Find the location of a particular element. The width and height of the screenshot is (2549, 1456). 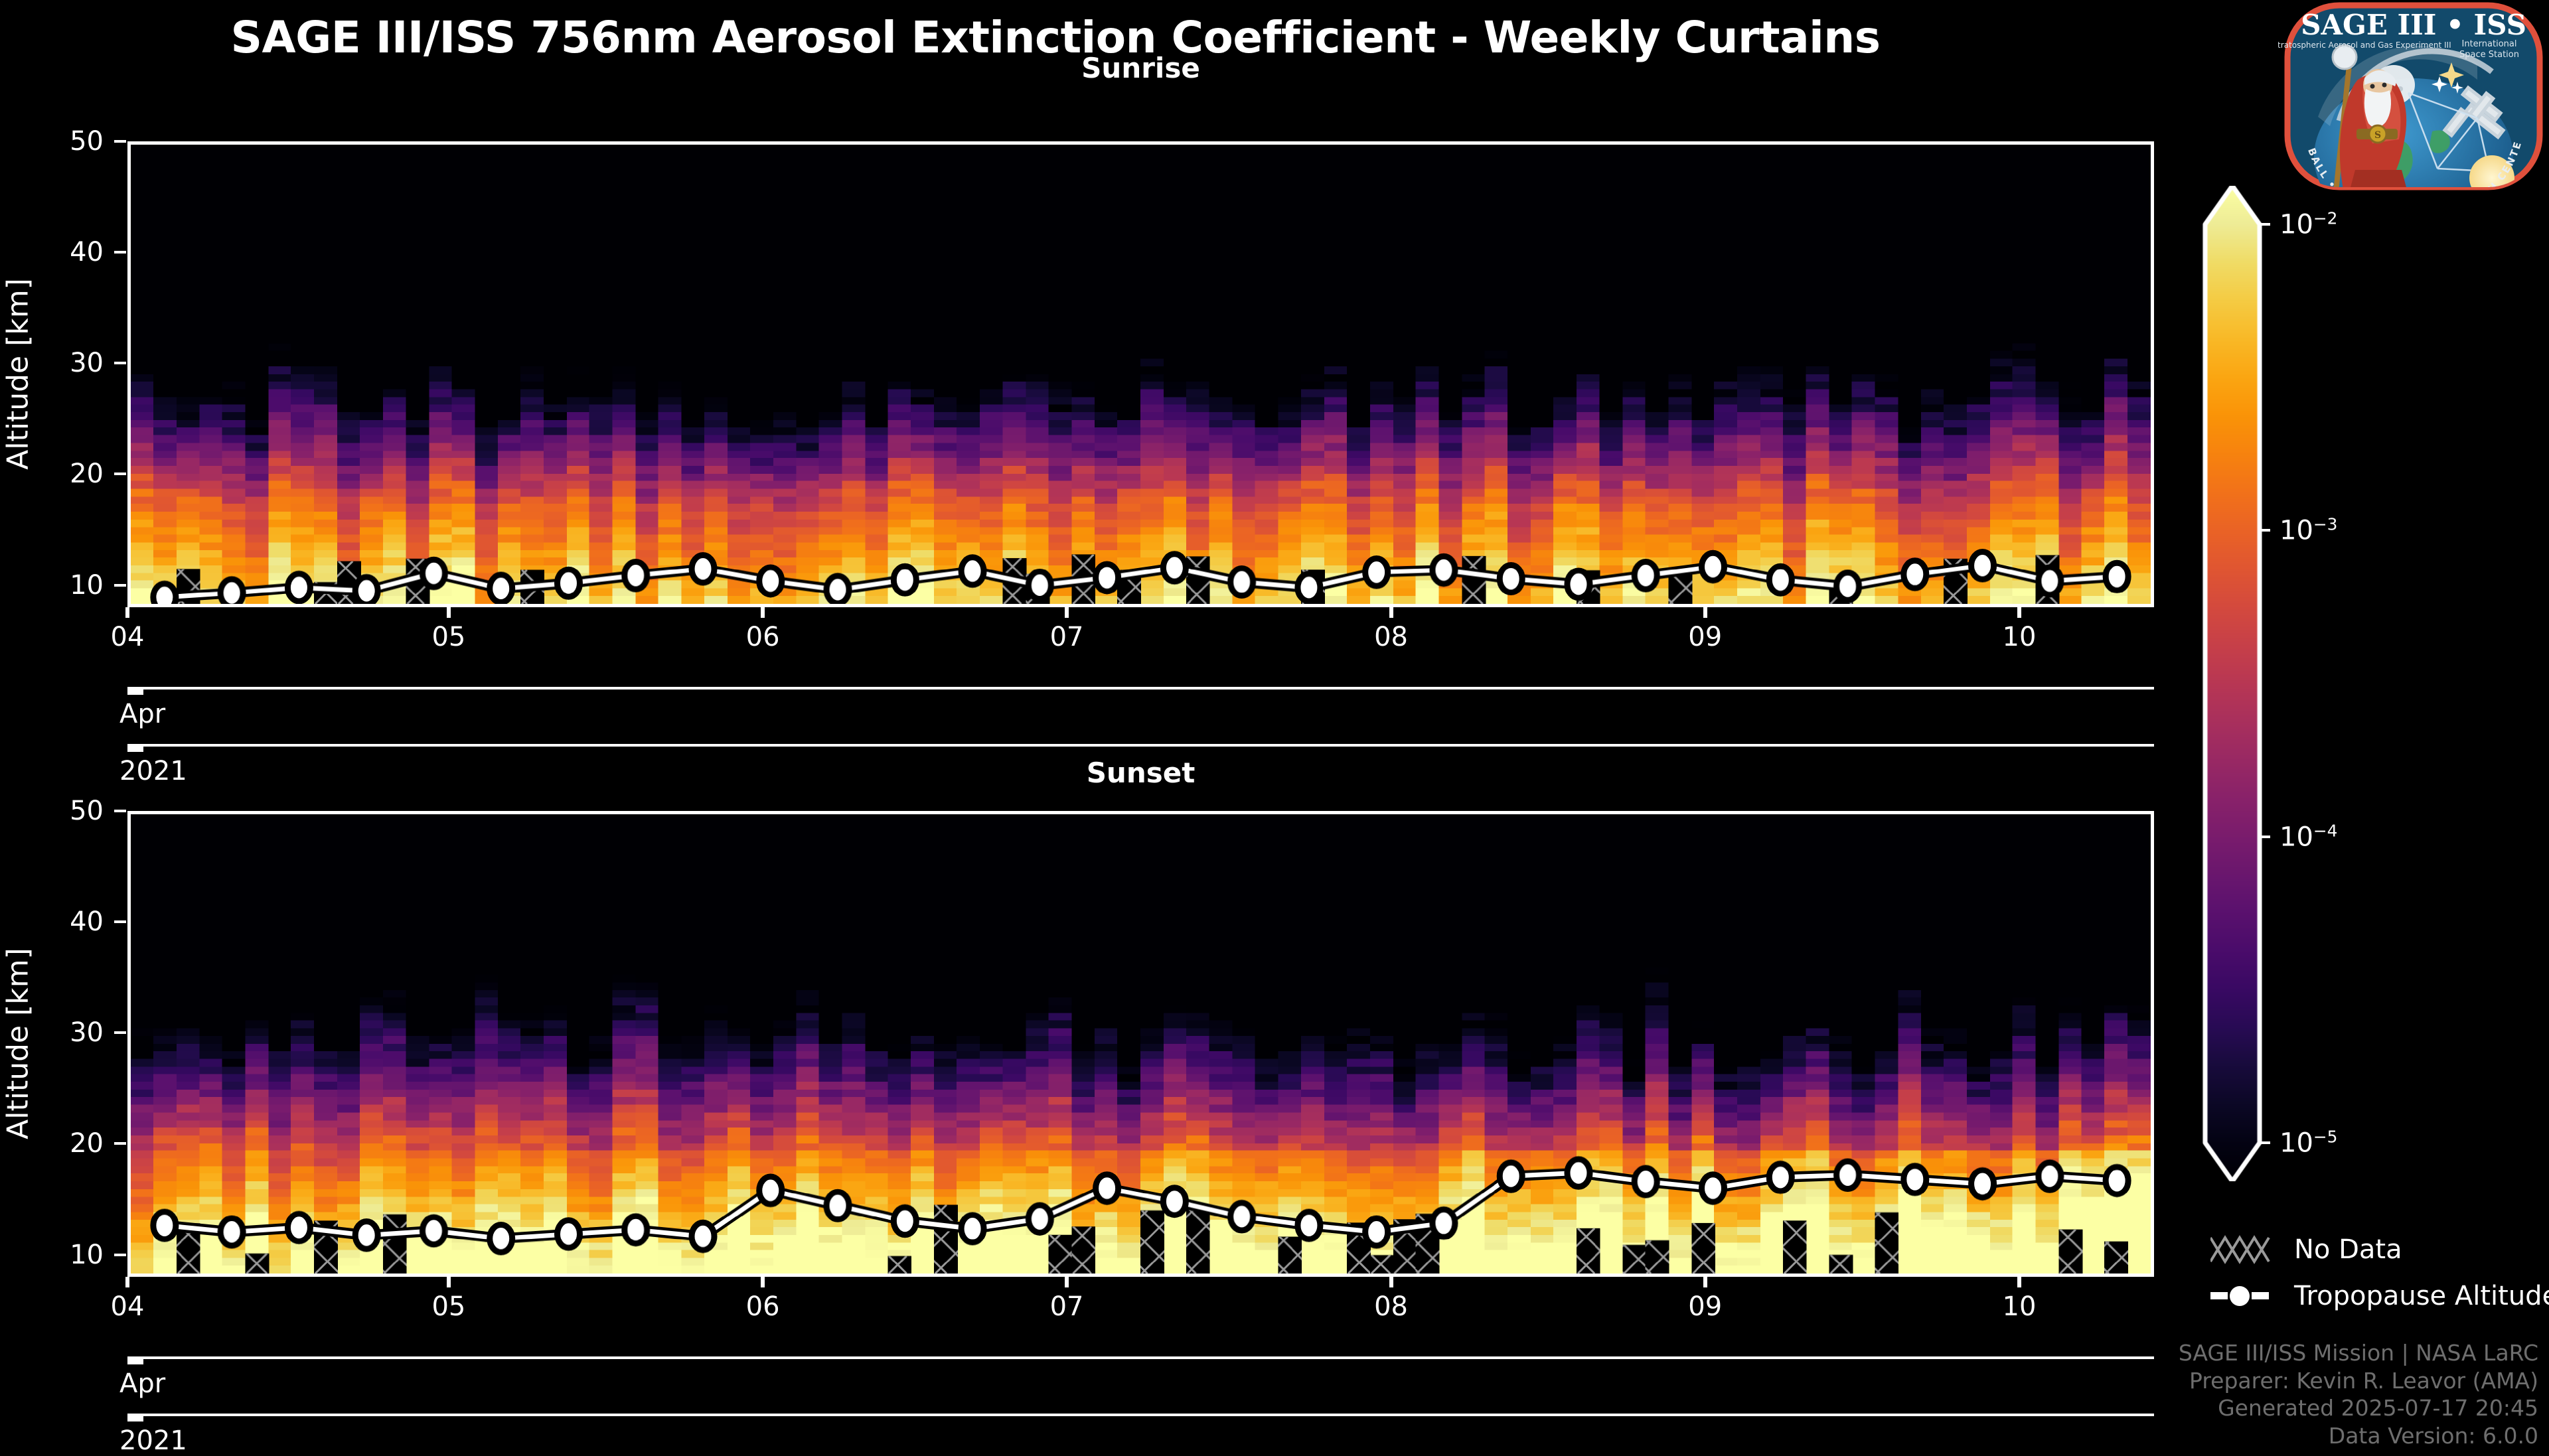

no-data-hatch-icon is located at coordinates (2241, 1249).